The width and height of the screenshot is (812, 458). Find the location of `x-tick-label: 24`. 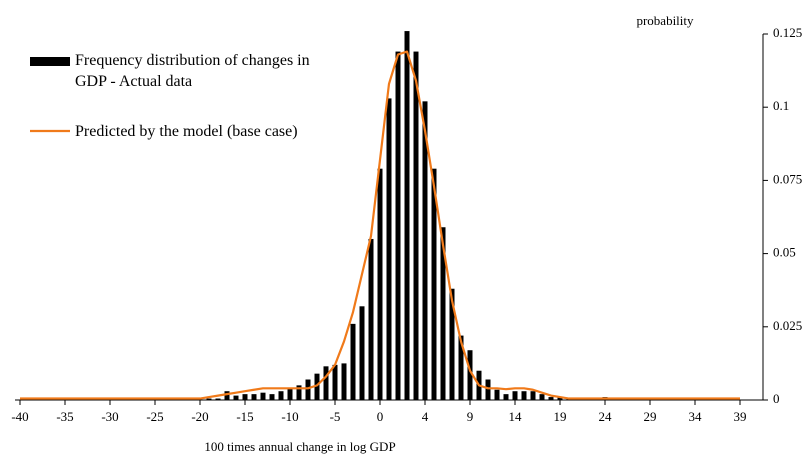

x-tick-label: 24 is located at coordinates (606, 416).